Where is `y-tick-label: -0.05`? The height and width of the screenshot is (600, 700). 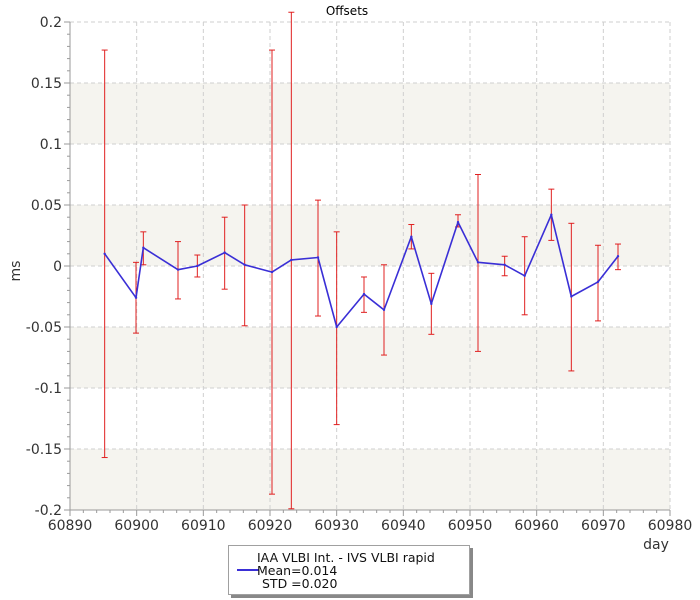 y-tick-label: -0.05 is located at coordinates (44, 328).